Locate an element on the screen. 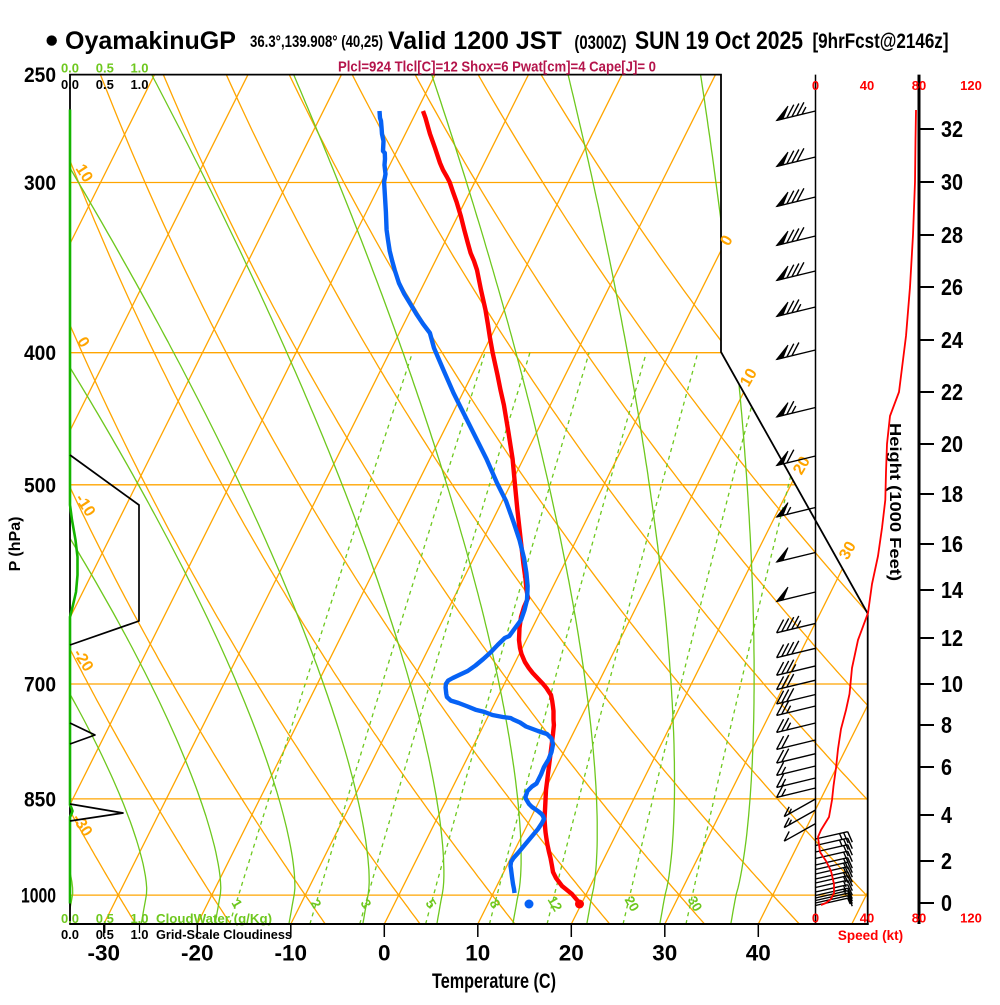 This screenshot has height=1005, width=1000. svg-text: 4 is located at coordinates (946, 815).